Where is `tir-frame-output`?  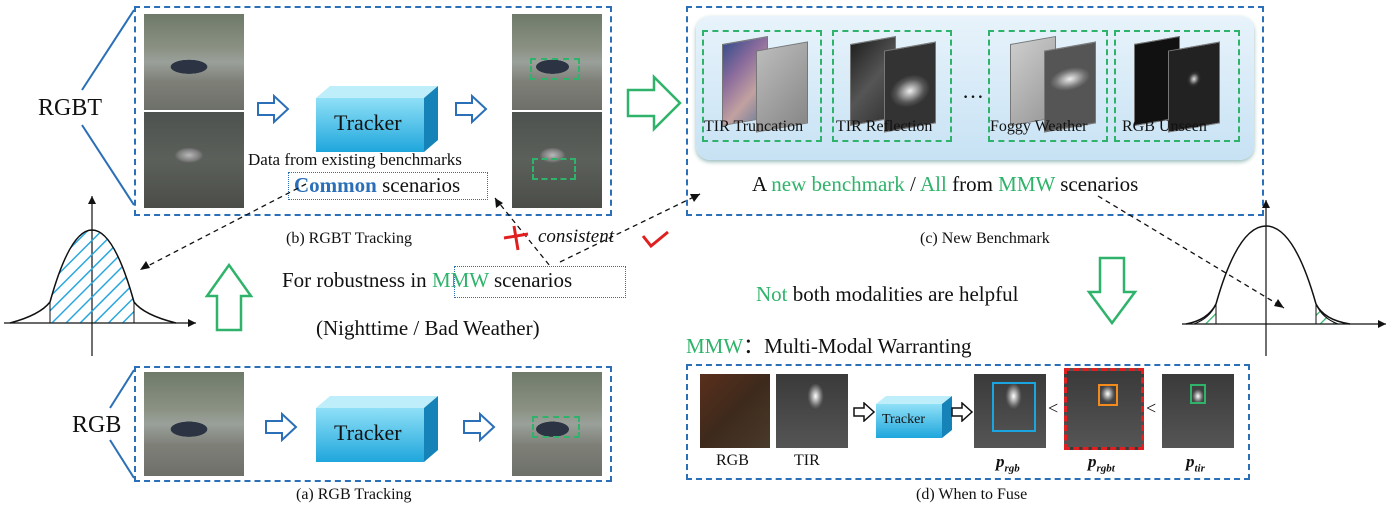
tir-frame-output is located at coordinates (557, 160).